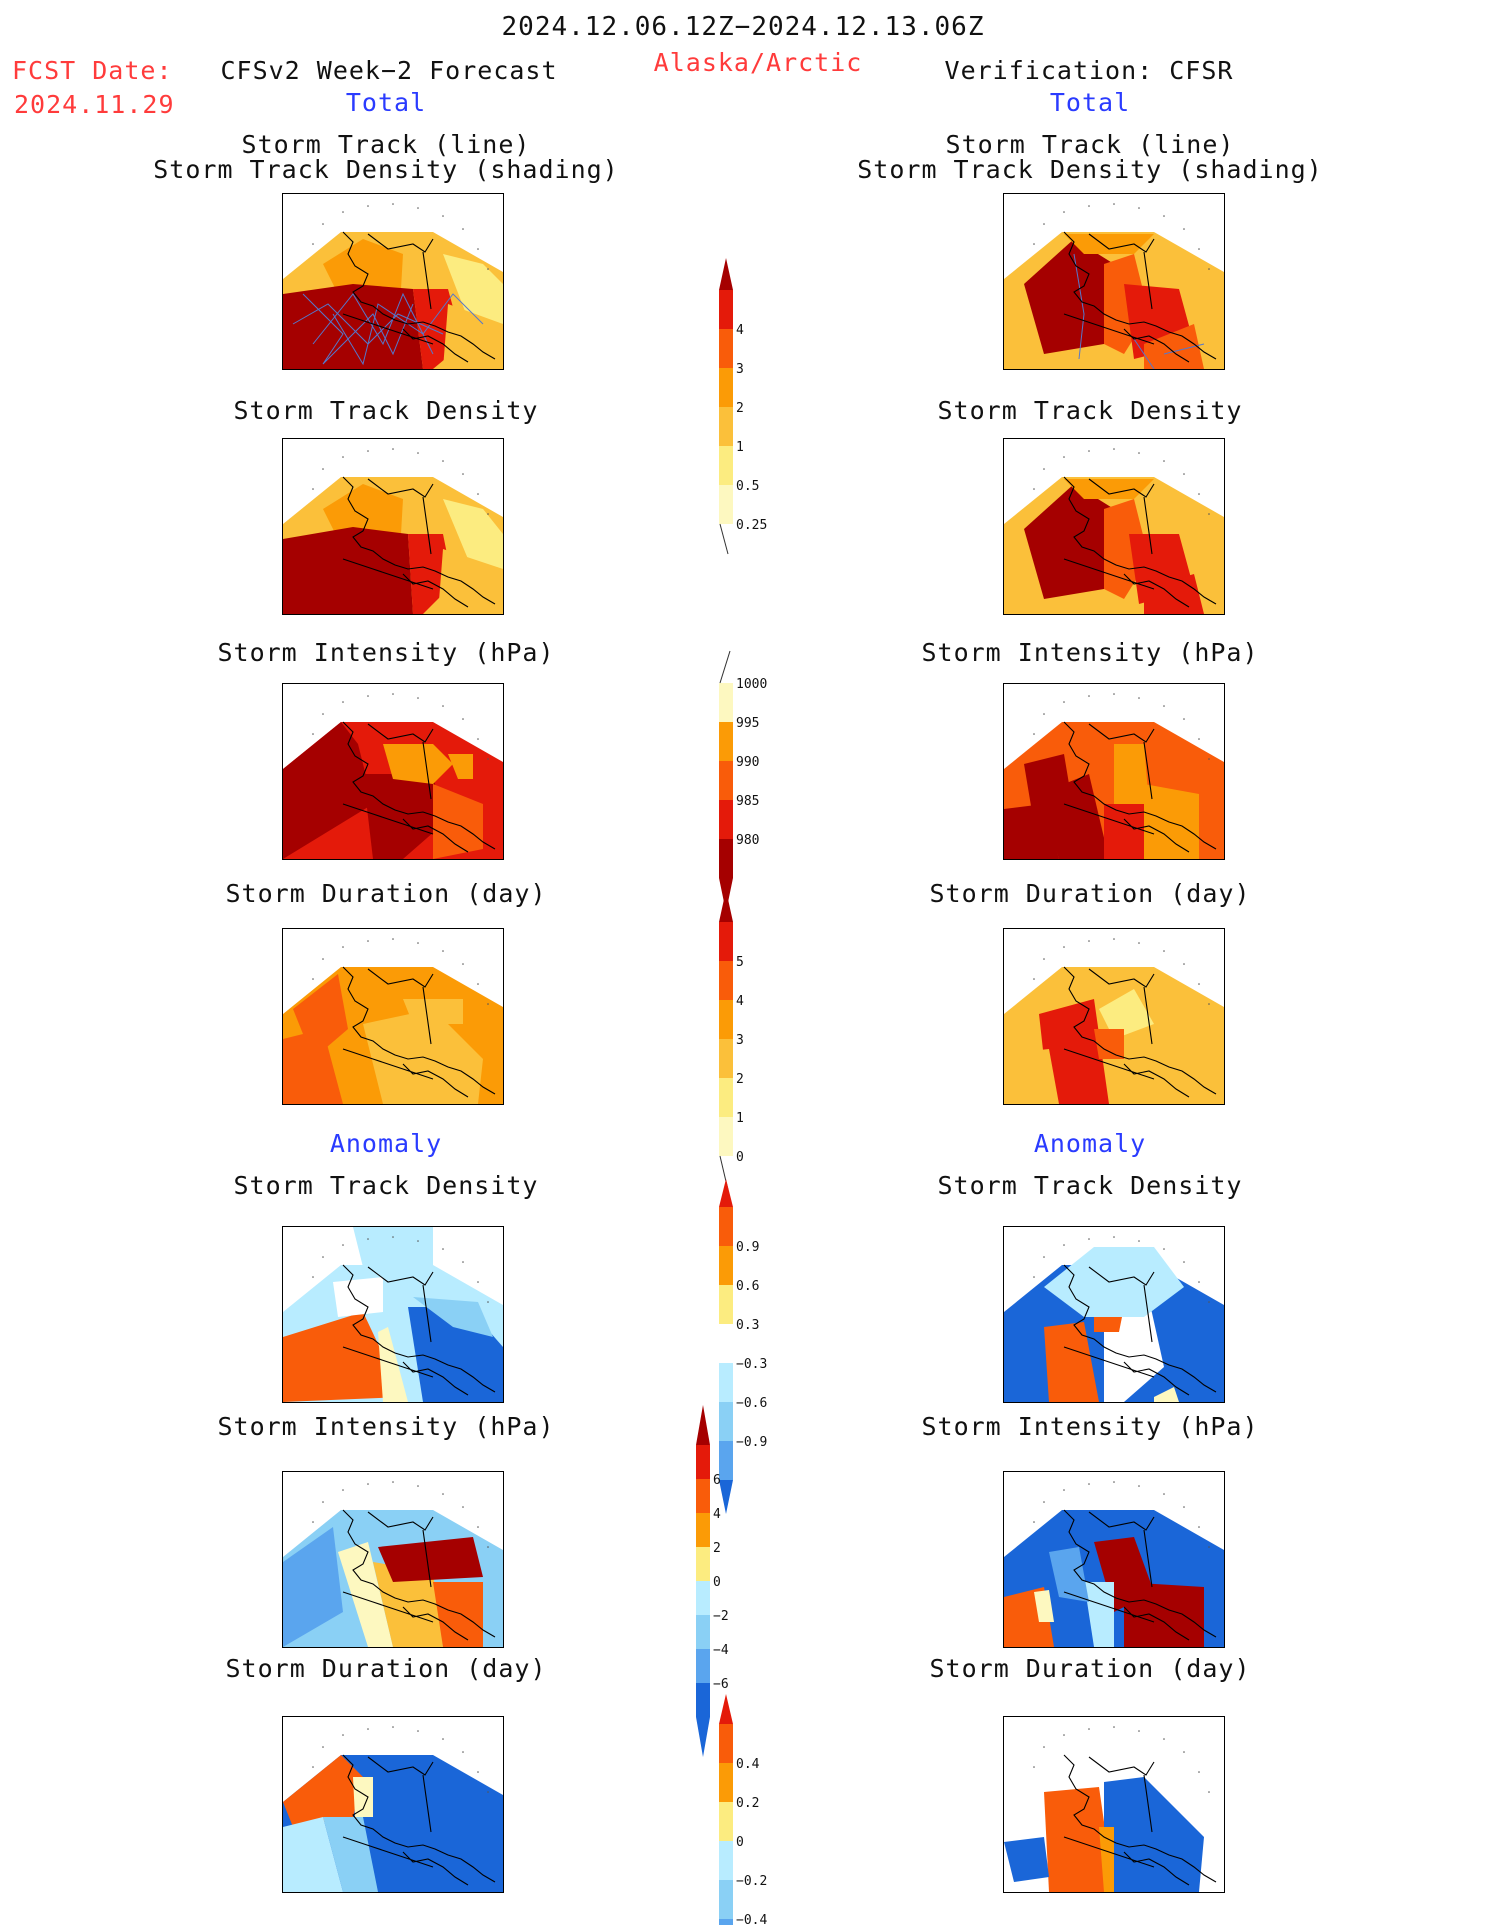 This screenshot has width=1487, height=1925. Describe the element at coordinates (703, 1737) in the screenshot. I see `colorbar-bottom-arrow` at that location.